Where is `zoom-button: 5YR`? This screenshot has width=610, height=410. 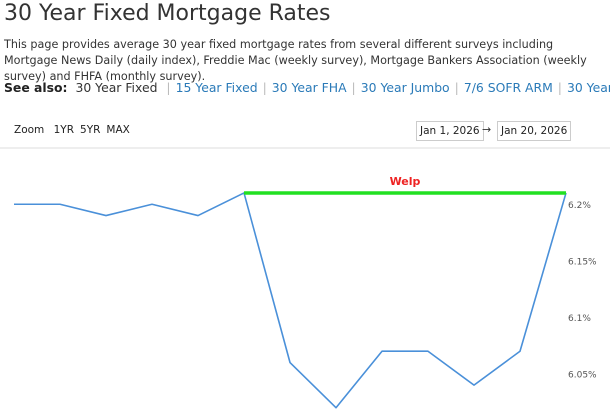
zoom-button: 5YR is located at coordinates (90, 130).